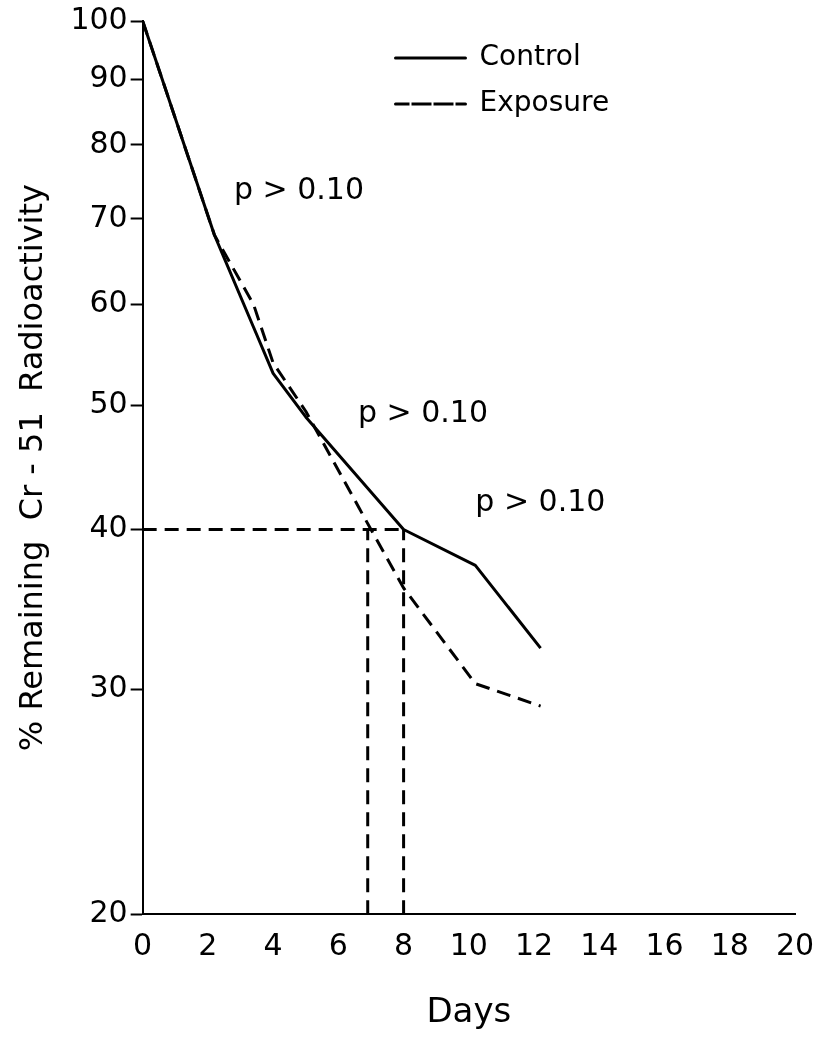 This screenshot has width=820, height=1048. Describe the element at coordinates (544, 102) in the screenshot. I see `legend-label: Exposure` at that location.